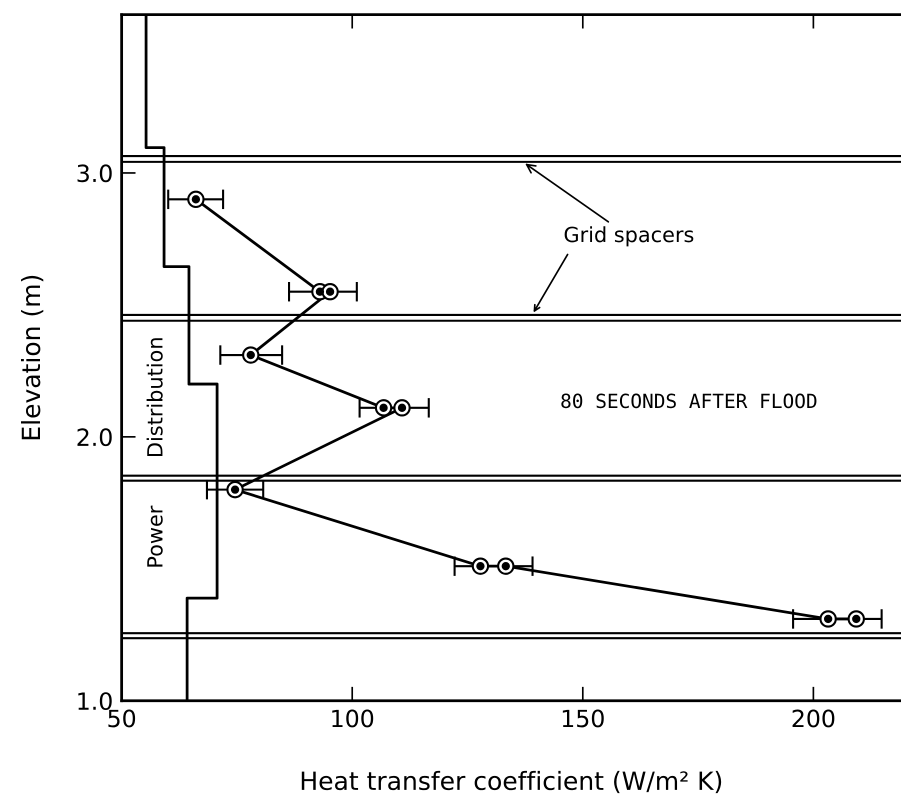 This screenshot has height=812, width=901. What do you see at coordinates (154, 397) in the screenshot?
I see `annotation: Distribution` at bounding box center [154, 397].